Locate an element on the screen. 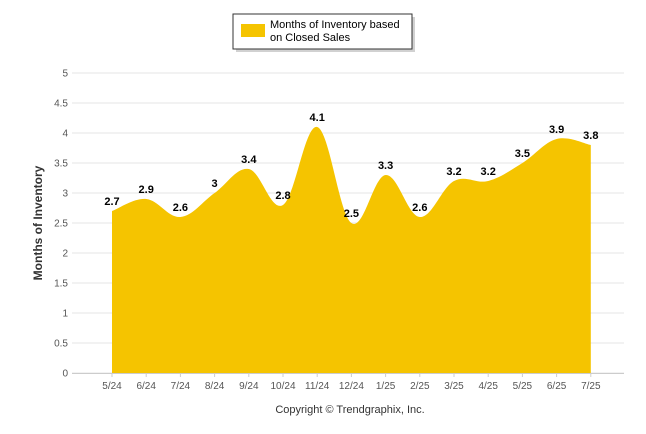  data-label: 3.9 is located at coordinates (556, 130).